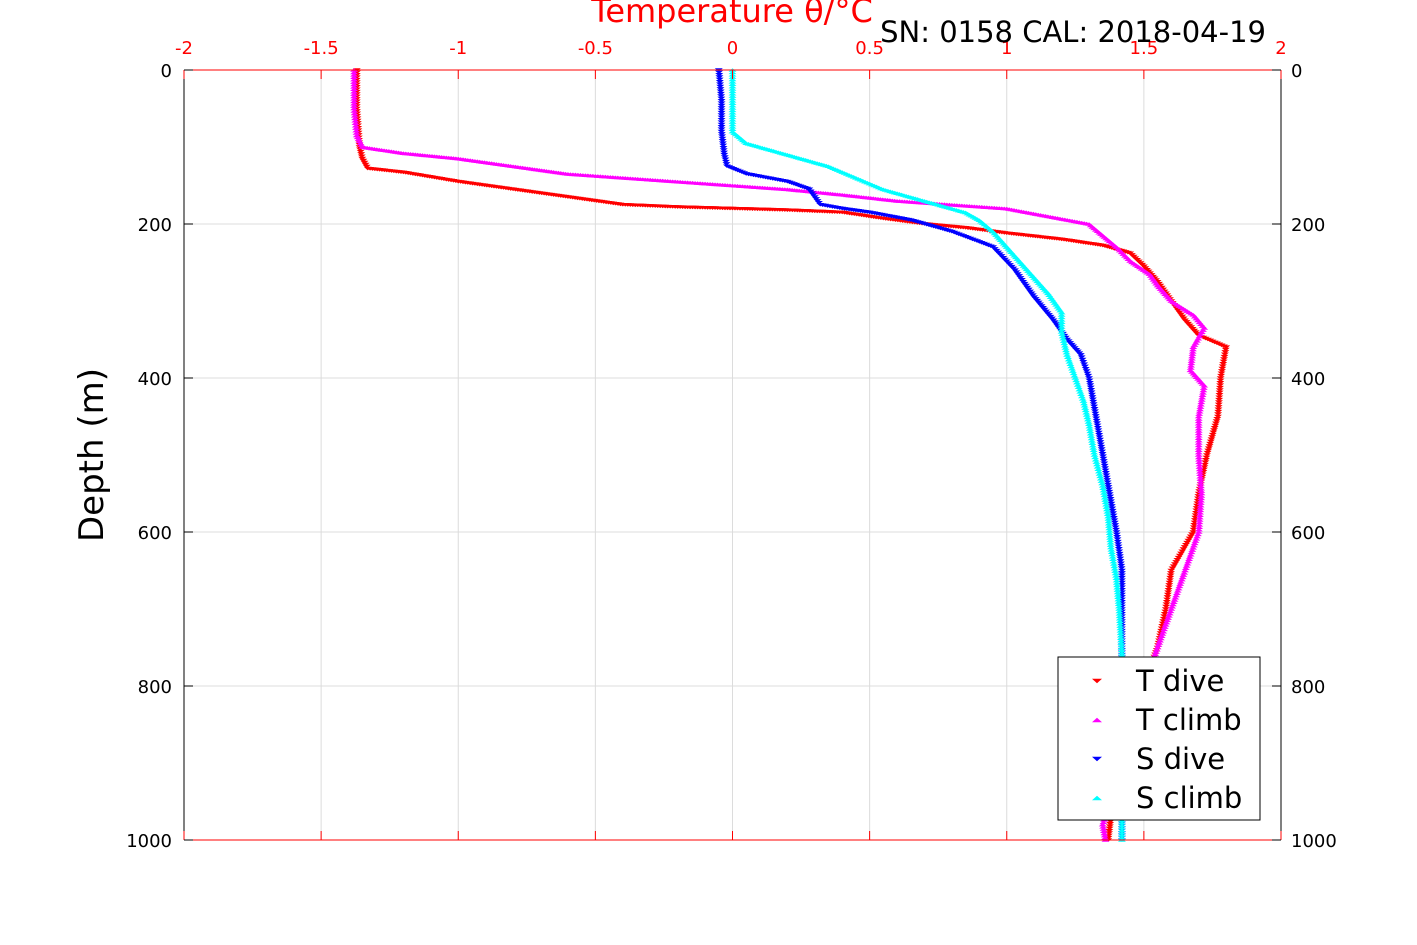 The image size is (1417, 945). What do you see at coordinates (1159, 738) in the screenshot?
I see `legend: T dive T climb S dive S climb` at bounding box center [1159, 738].